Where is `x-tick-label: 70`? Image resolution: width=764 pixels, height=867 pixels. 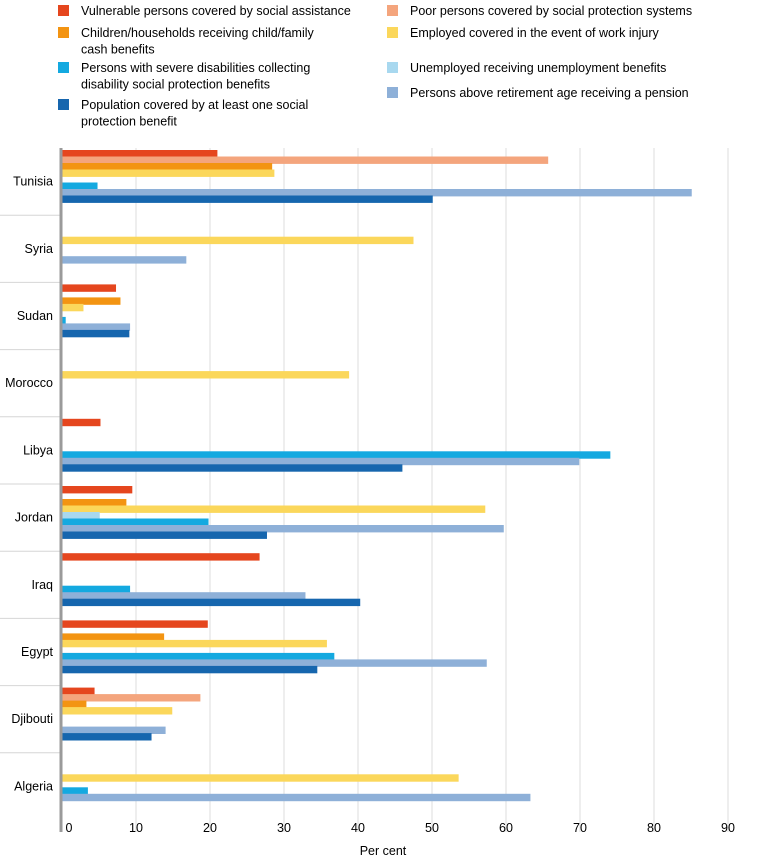
x-tick-label: 70 is located at coordinates (580, 828).